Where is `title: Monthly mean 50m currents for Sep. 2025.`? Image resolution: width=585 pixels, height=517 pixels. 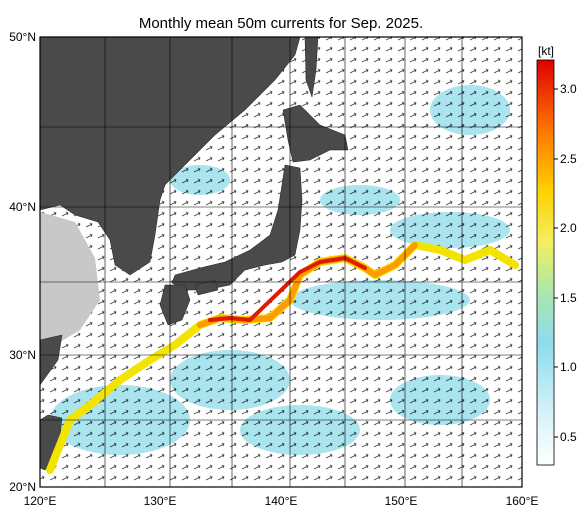 title: Monthly mean 50m currents for Sep. 2025. is located at coordinates (281, 23).